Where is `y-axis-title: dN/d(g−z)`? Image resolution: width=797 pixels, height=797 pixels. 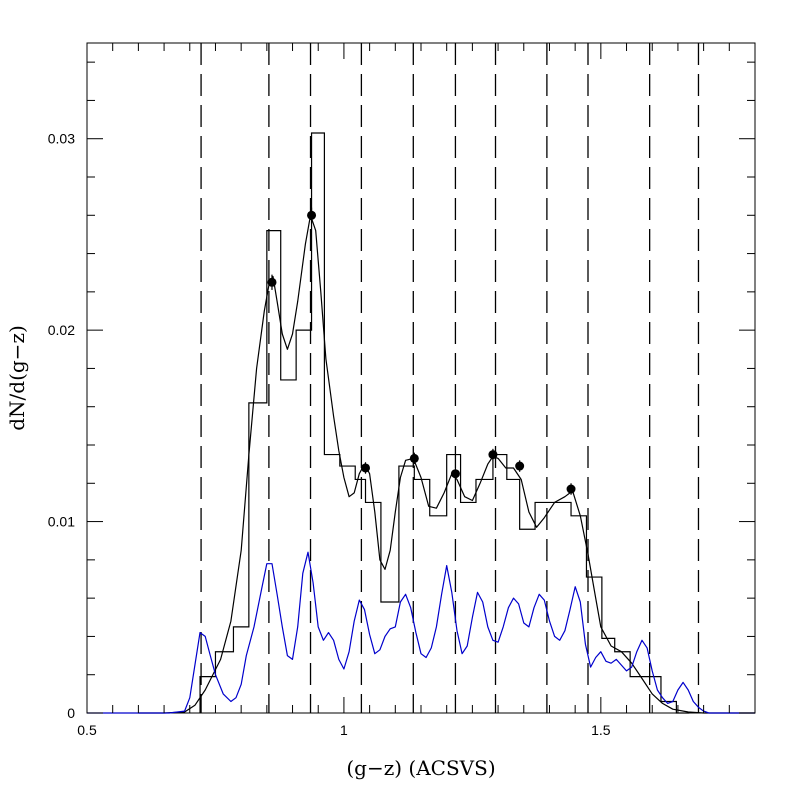 y-axis-title: dN/d(g−z) is located at coordinates (17, 378).